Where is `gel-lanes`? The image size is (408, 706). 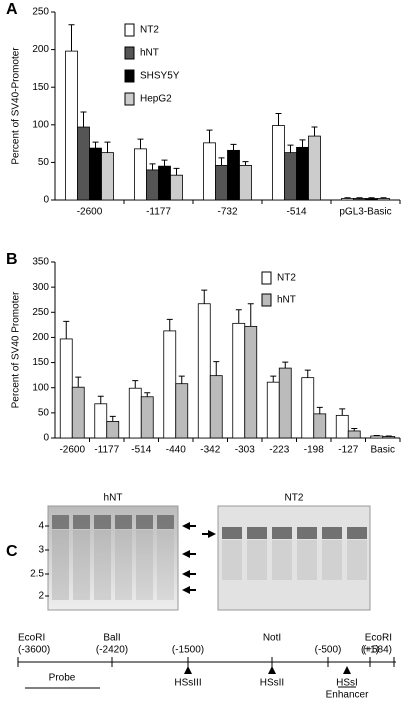
gel-lanes is located at coordinates (209, 557).